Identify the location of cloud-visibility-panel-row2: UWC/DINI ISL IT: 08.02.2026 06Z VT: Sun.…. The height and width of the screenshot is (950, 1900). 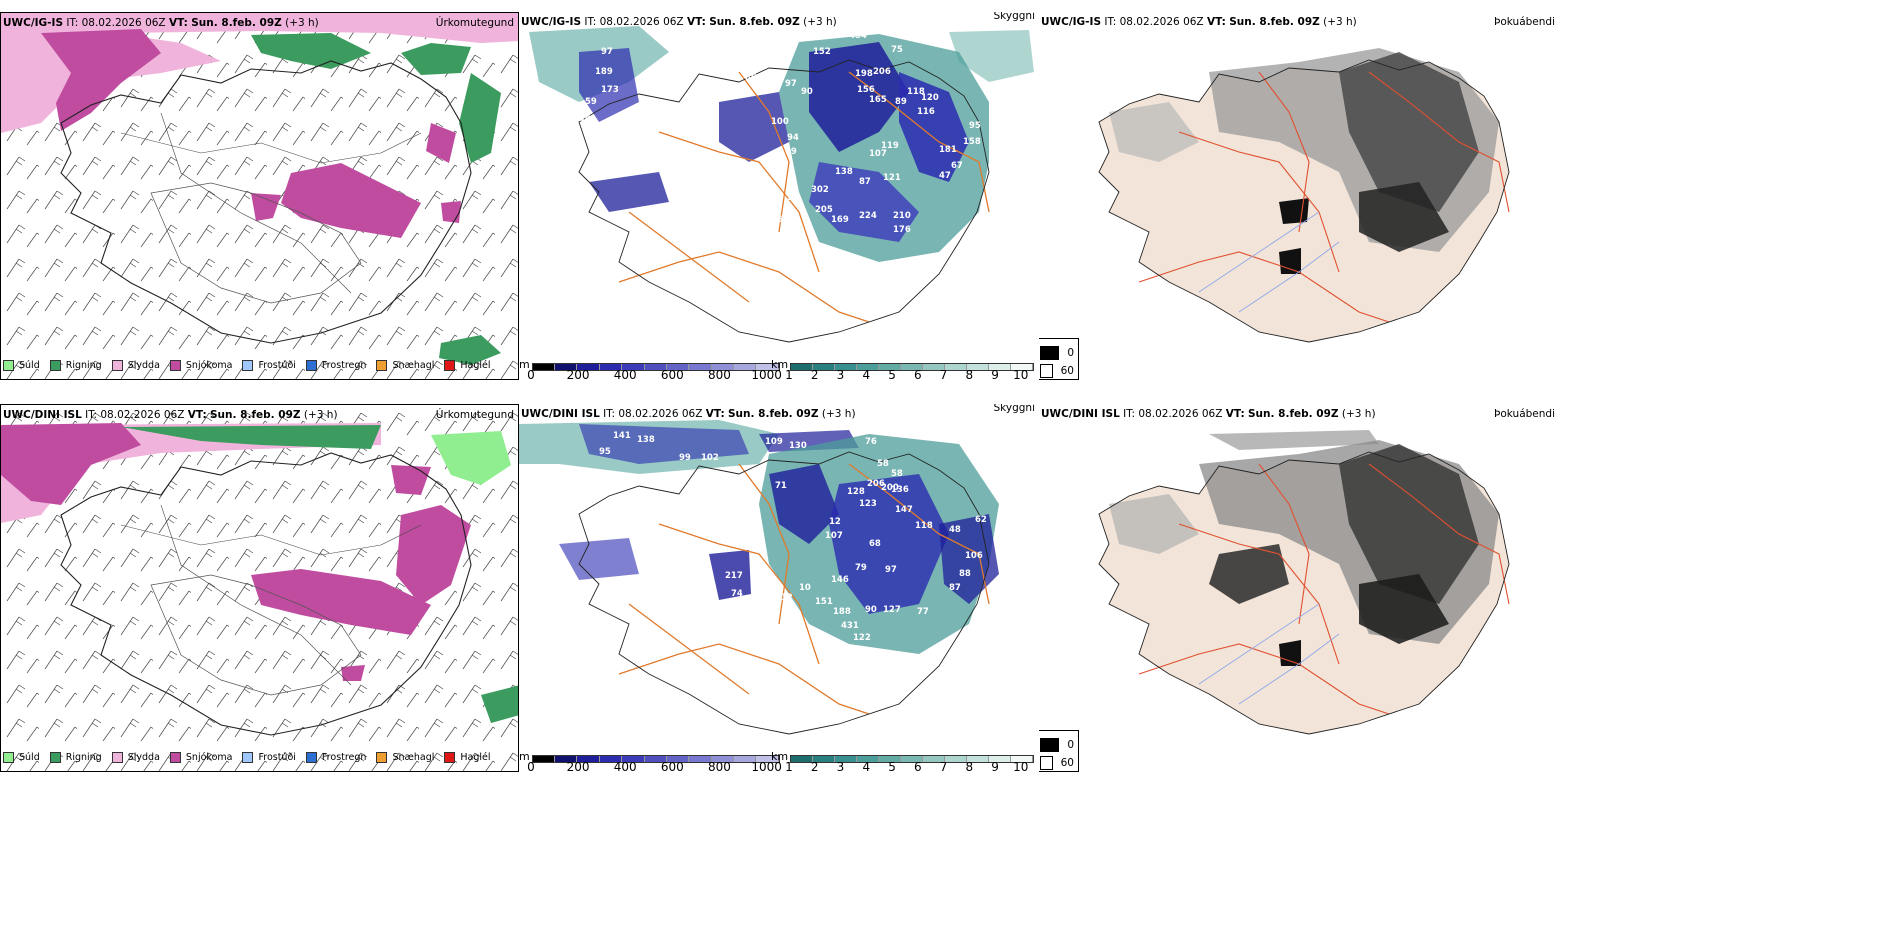
(779, 588).